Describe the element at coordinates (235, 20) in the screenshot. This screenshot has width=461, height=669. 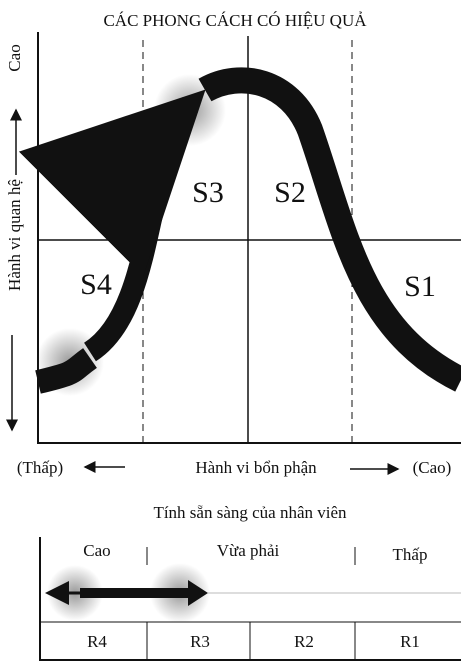
I see `title: CÁC PHONG CÁCH CÓ HIỆU QUẢ` at that location.